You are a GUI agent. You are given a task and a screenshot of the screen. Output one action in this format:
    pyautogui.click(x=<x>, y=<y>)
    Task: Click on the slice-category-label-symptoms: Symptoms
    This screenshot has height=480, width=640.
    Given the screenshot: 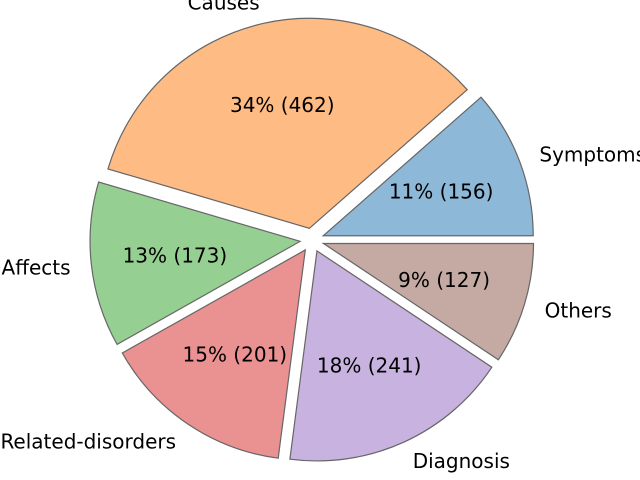 What is the action you would take?
    pyautogui.click(x=589, y=154)
    